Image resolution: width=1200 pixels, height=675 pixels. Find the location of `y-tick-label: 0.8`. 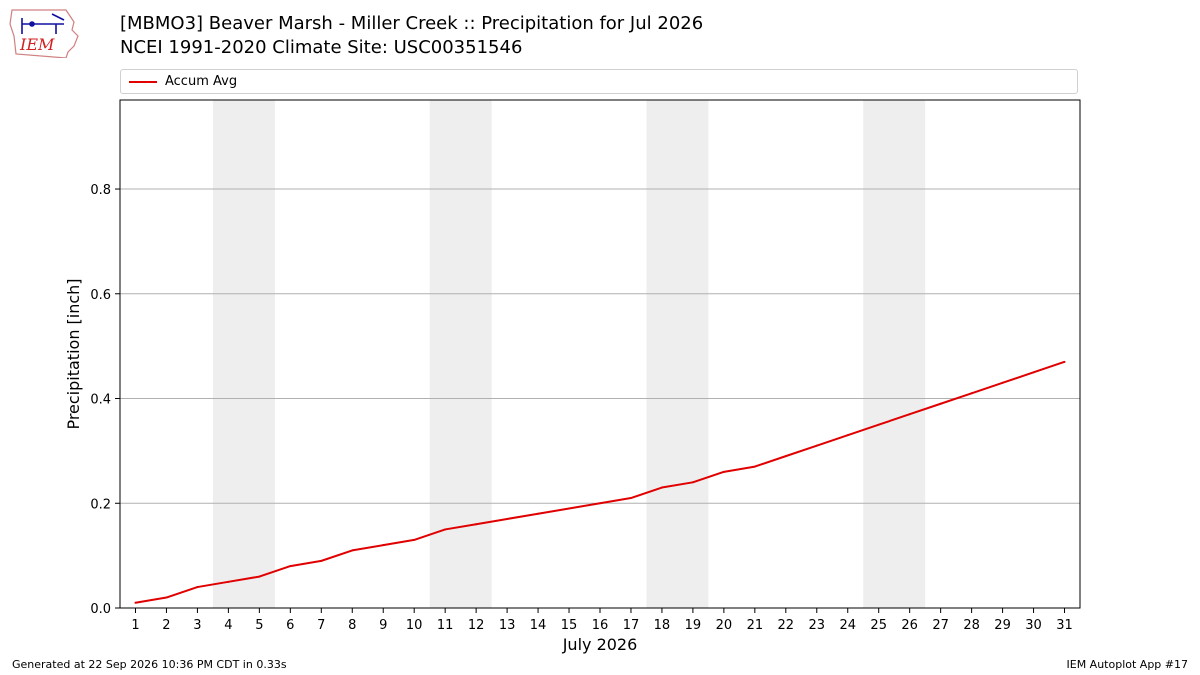

y-tick-label: 0.8 is located at coordinates (100, 190).